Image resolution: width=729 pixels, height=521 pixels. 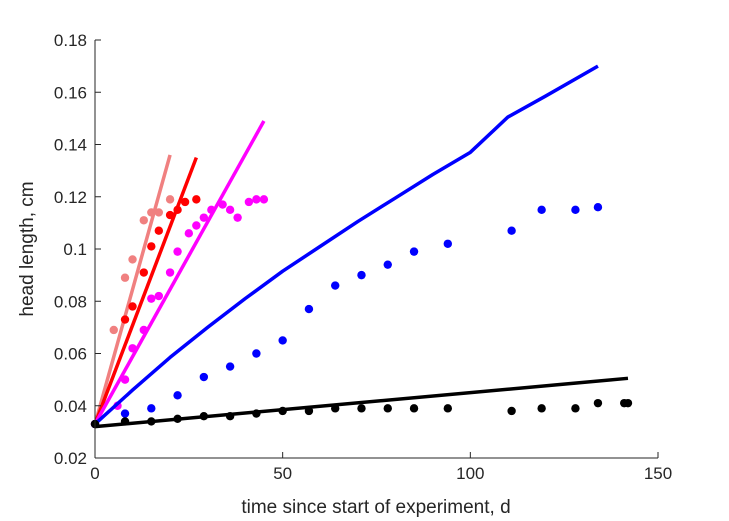 I want to click on y-tick-label: 0.08, so click(x=70, y=301).